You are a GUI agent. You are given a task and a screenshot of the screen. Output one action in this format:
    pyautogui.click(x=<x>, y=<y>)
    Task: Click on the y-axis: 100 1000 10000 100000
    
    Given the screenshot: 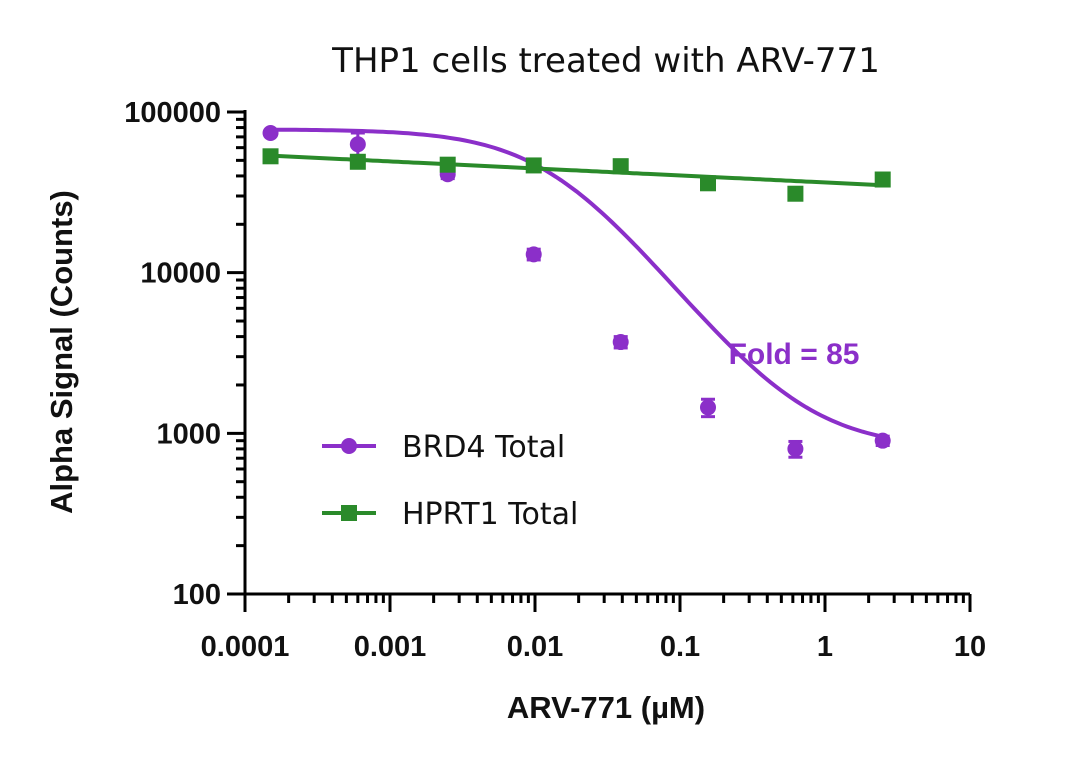 What is the action you would take?
    pyautogui.click(x=185, y=354)
    